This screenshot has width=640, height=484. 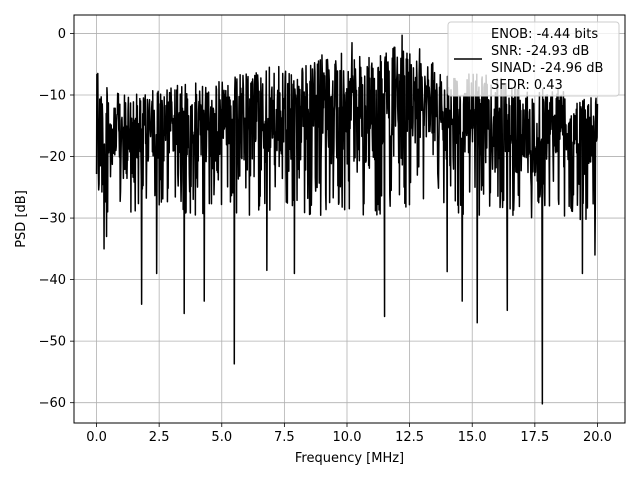 What do you see at coordinates (221, 437) in the screenshot?
I see `x-tick-label: 5.0` at bounding box center [221, 437].